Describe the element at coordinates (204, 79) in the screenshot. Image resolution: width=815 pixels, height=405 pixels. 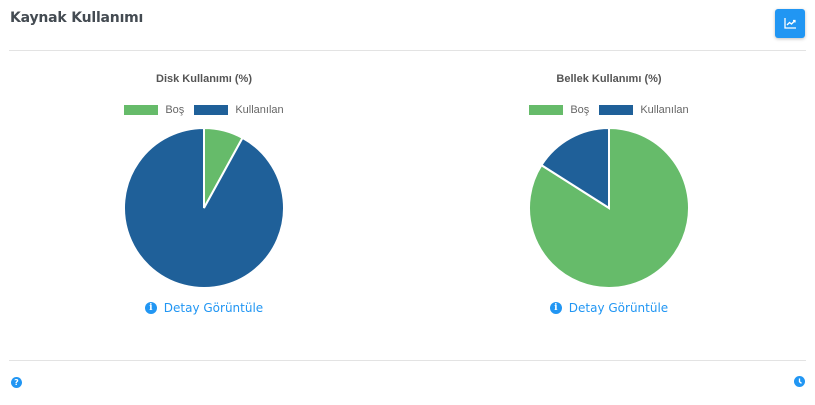
I see `disk-chart-title: Disk Kullanımı (%)` at that location.